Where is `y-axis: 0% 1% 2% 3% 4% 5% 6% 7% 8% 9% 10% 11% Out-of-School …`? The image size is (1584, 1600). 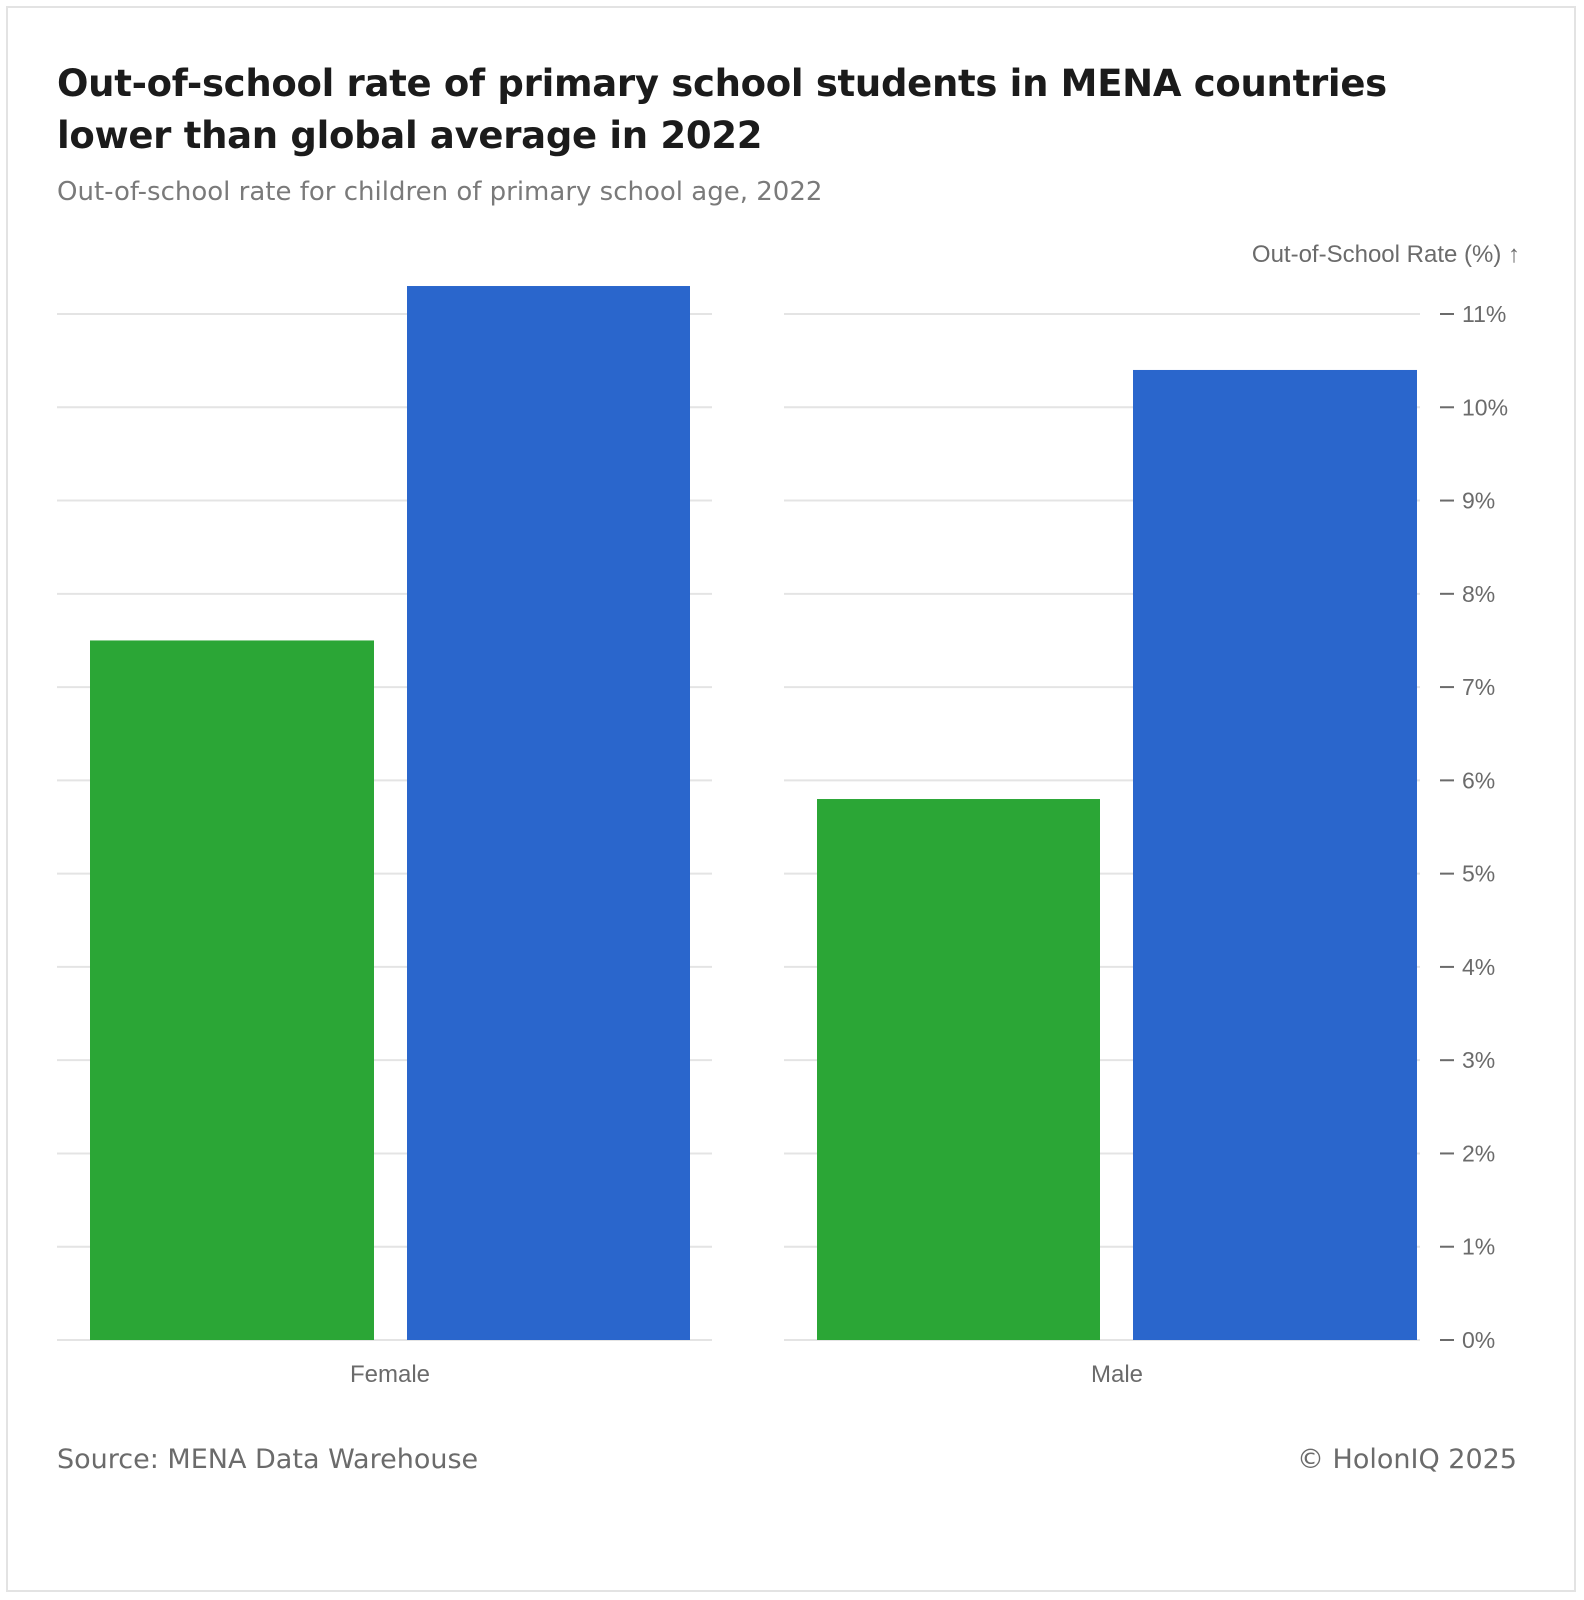
y-axis: 0% 1% 2% 3% 4% 5% 6% 7% 8% 9% 10% 11% Out-of-School … is located at coordinates (1386, 797).